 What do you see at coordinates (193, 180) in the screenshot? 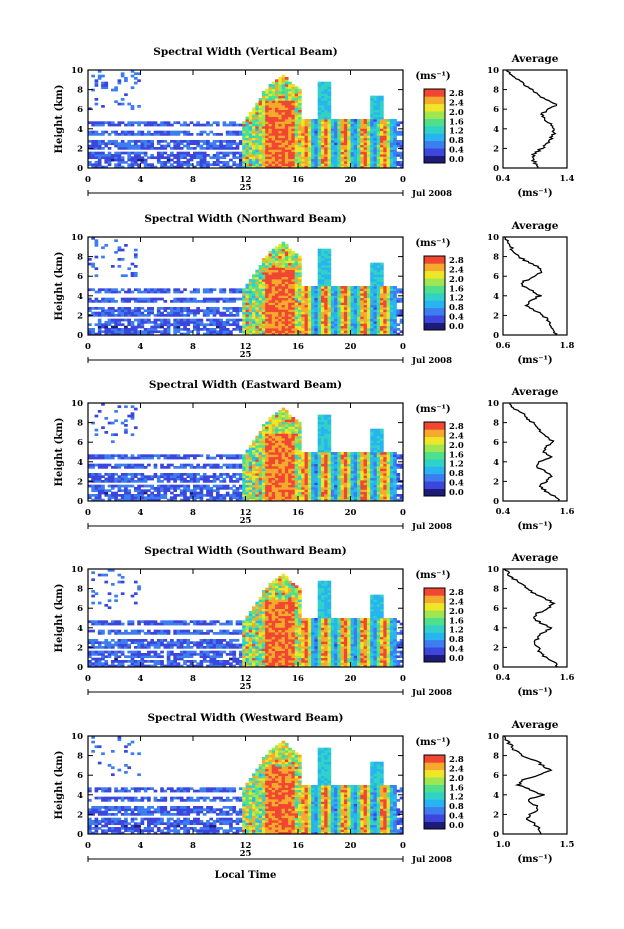
I see `x-tick-label: 8` at bounding box center [193, 180].